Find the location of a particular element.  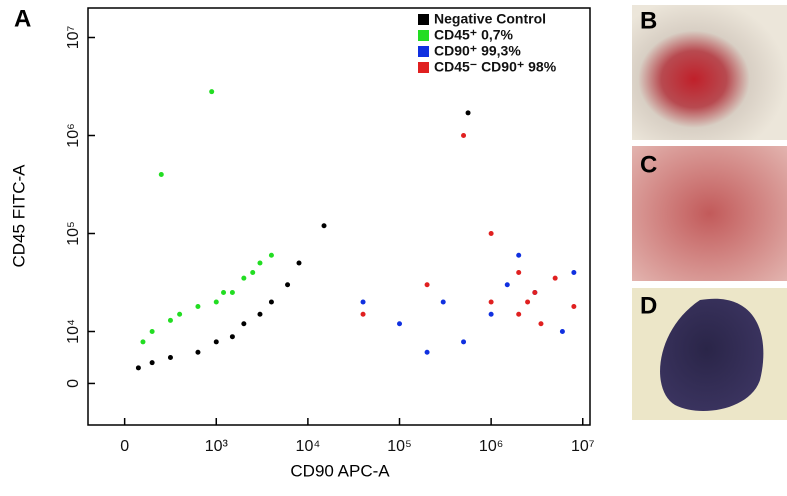

x-tick-label: 10⁴ is located at coordinates (308, 446).